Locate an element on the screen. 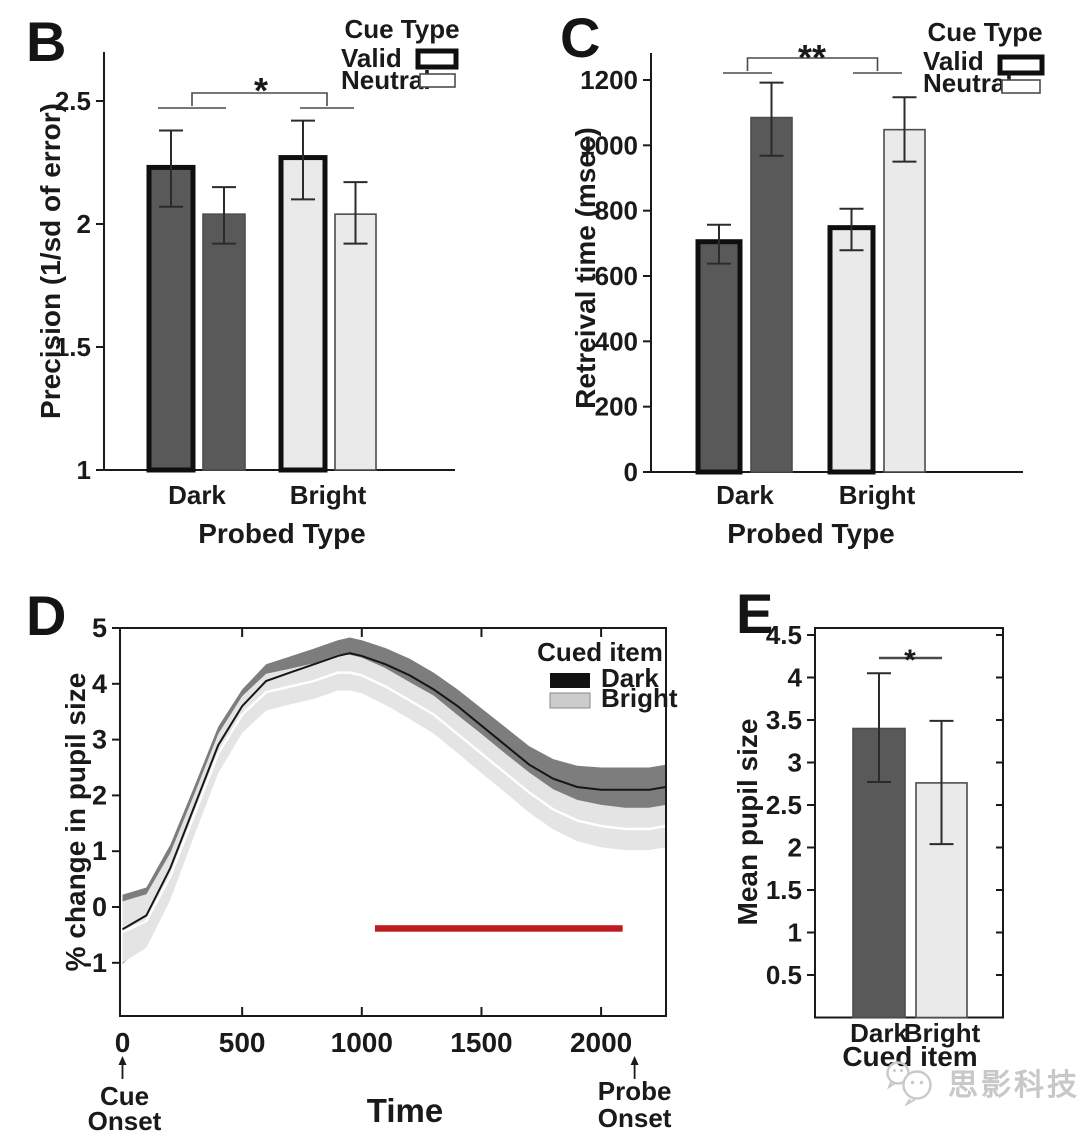 The height and width of the screenshot is (1131, 1080). axes: 0.5 1 1.5 2 2.5 3 3.5 4 4.5 is located at coordinates (885, 819).